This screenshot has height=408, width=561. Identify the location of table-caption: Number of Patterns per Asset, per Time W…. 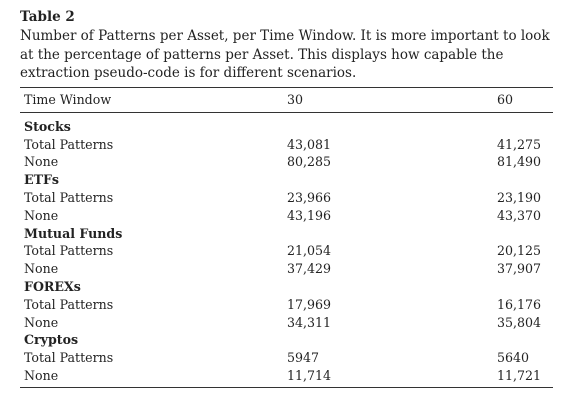
(285, 55).